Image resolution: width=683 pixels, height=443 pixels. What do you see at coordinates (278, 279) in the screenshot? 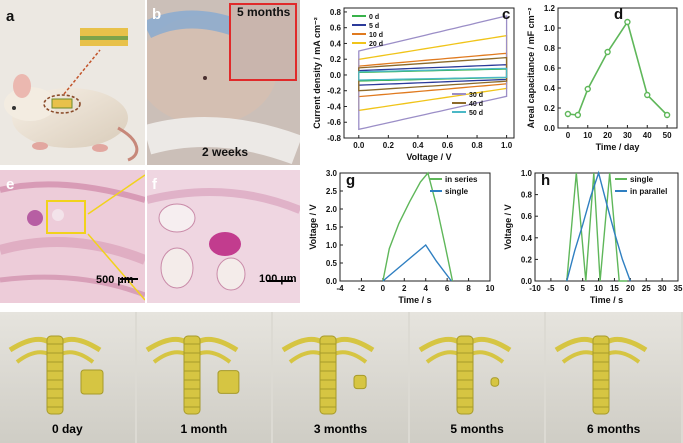
I see `scalebar-f: 100 µm` at bounding box center [278, 279].